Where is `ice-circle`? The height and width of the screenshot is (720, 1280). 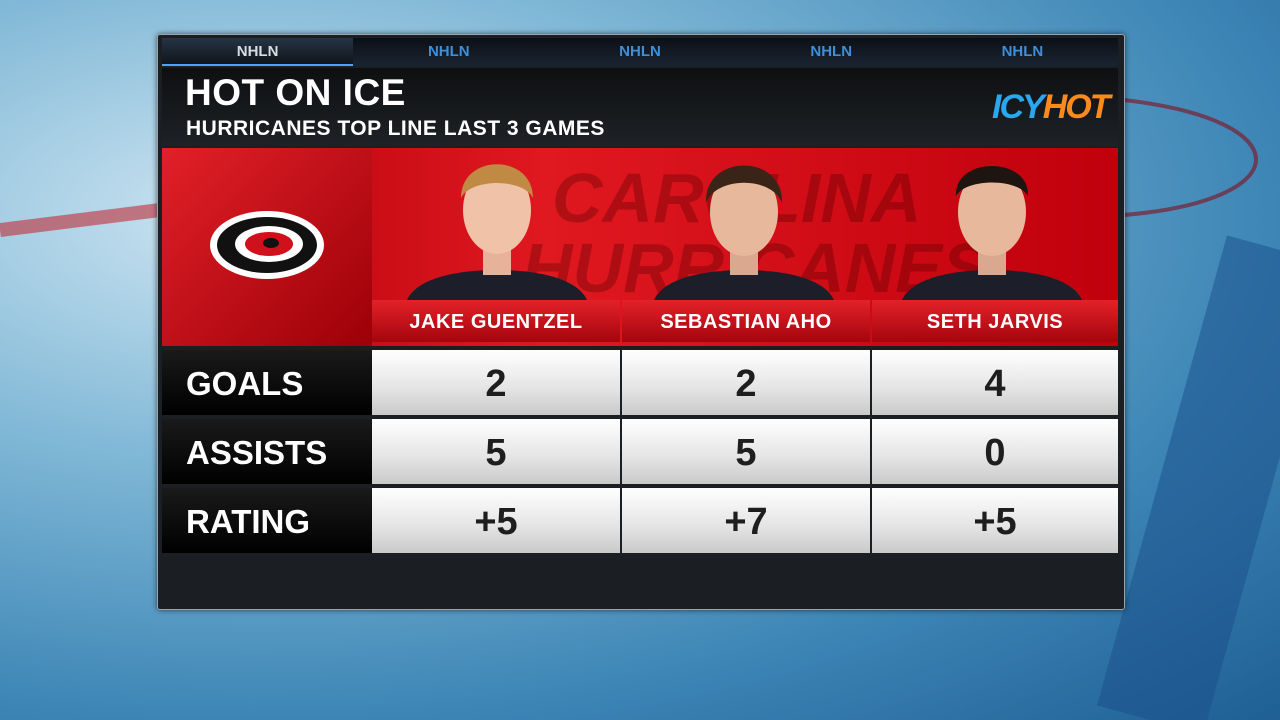 ice-circle is located at coordinates (1190, 157).